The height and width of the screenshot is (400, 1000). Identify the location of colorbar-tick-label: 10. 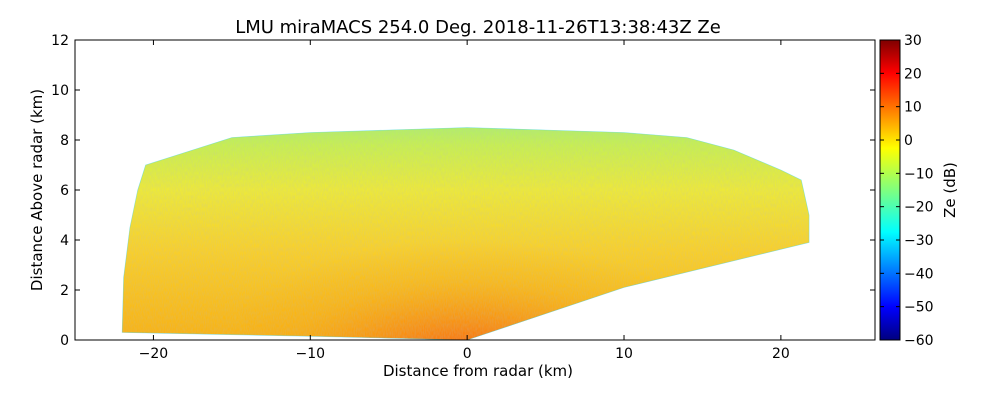
(913, 108).